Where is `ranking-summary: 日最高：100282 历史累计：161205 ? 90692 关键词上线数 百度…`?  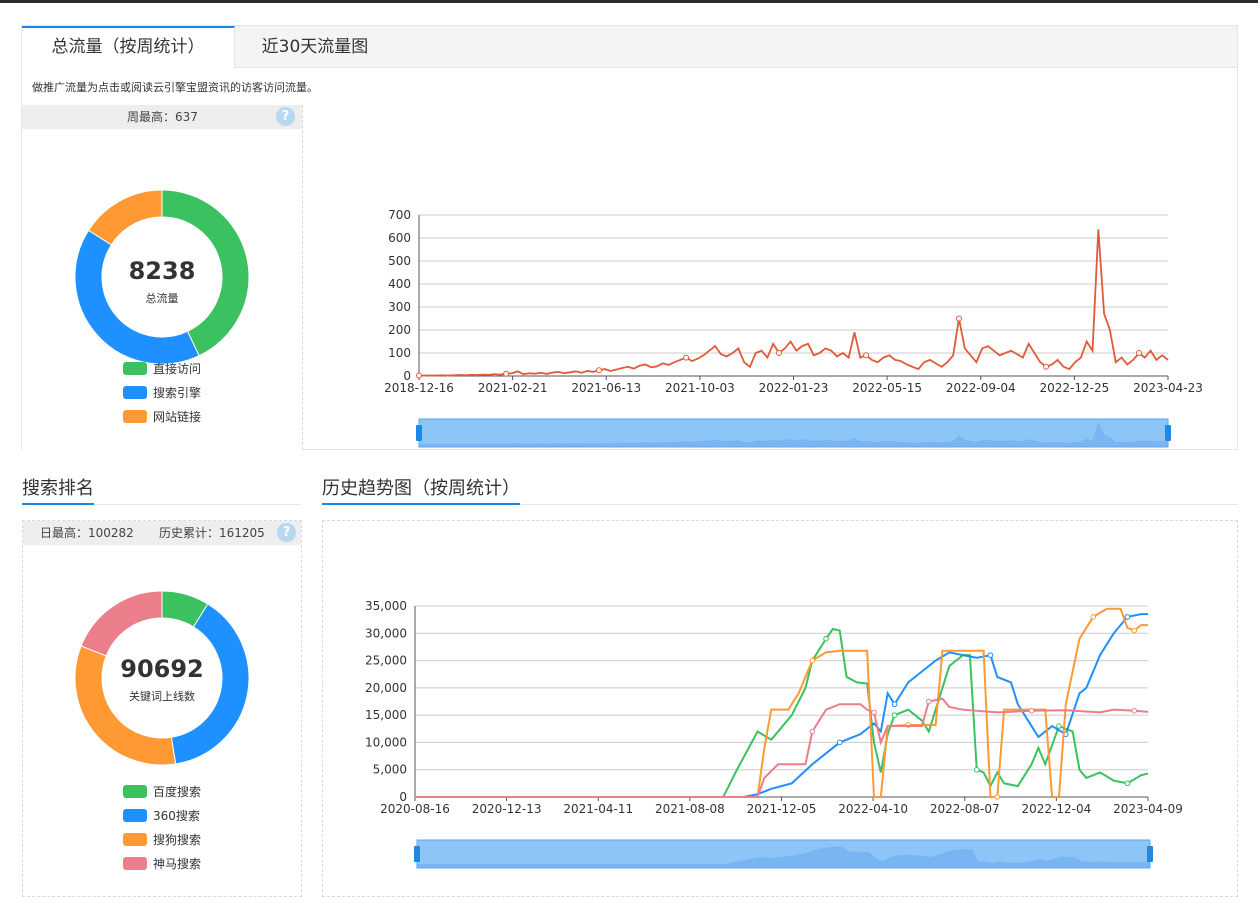
ranking-summary: 日最高：100282 历史累计：161205 ? 90692 关键词上线数 百度… is located at coordinates (162, 708).